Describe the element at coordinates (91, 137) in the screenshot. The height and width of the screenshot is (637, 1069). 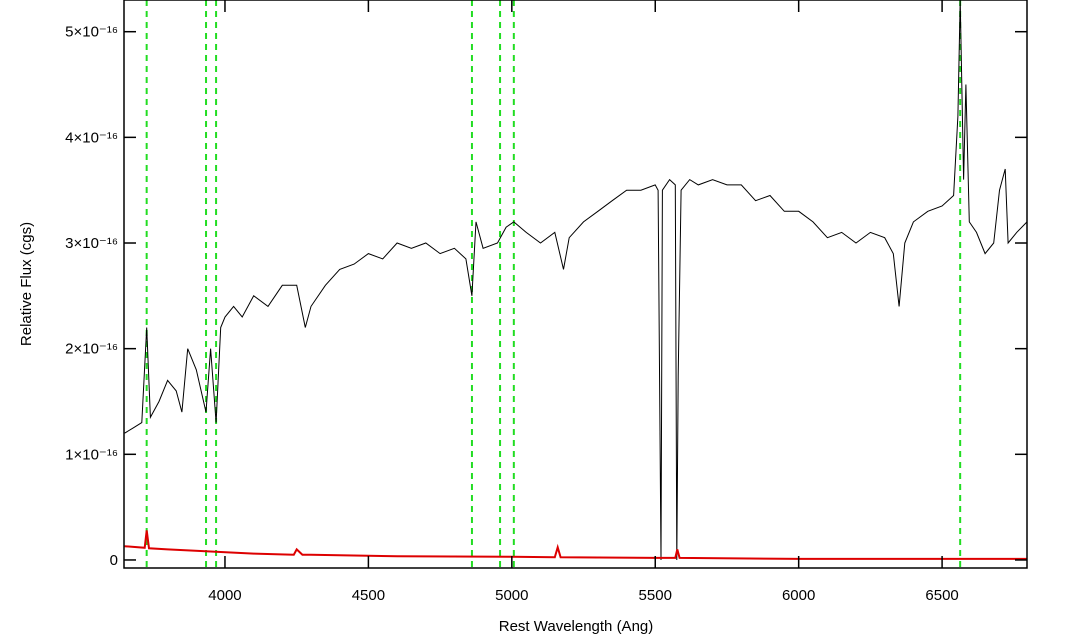
I see `y-tick-label: 4×10⁻¹⁶` at that location.